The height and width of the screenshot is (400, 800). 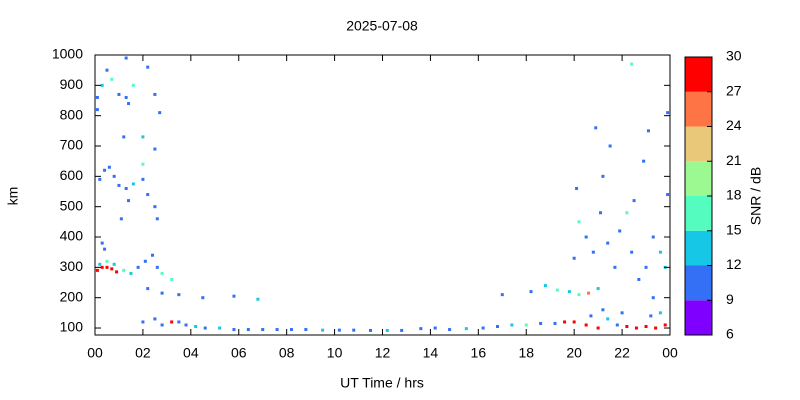 What do you see at coordinates (734, 264) in the screenshot?
I see `colorbar-tick-label: 12` at bounding box center [734, 264].